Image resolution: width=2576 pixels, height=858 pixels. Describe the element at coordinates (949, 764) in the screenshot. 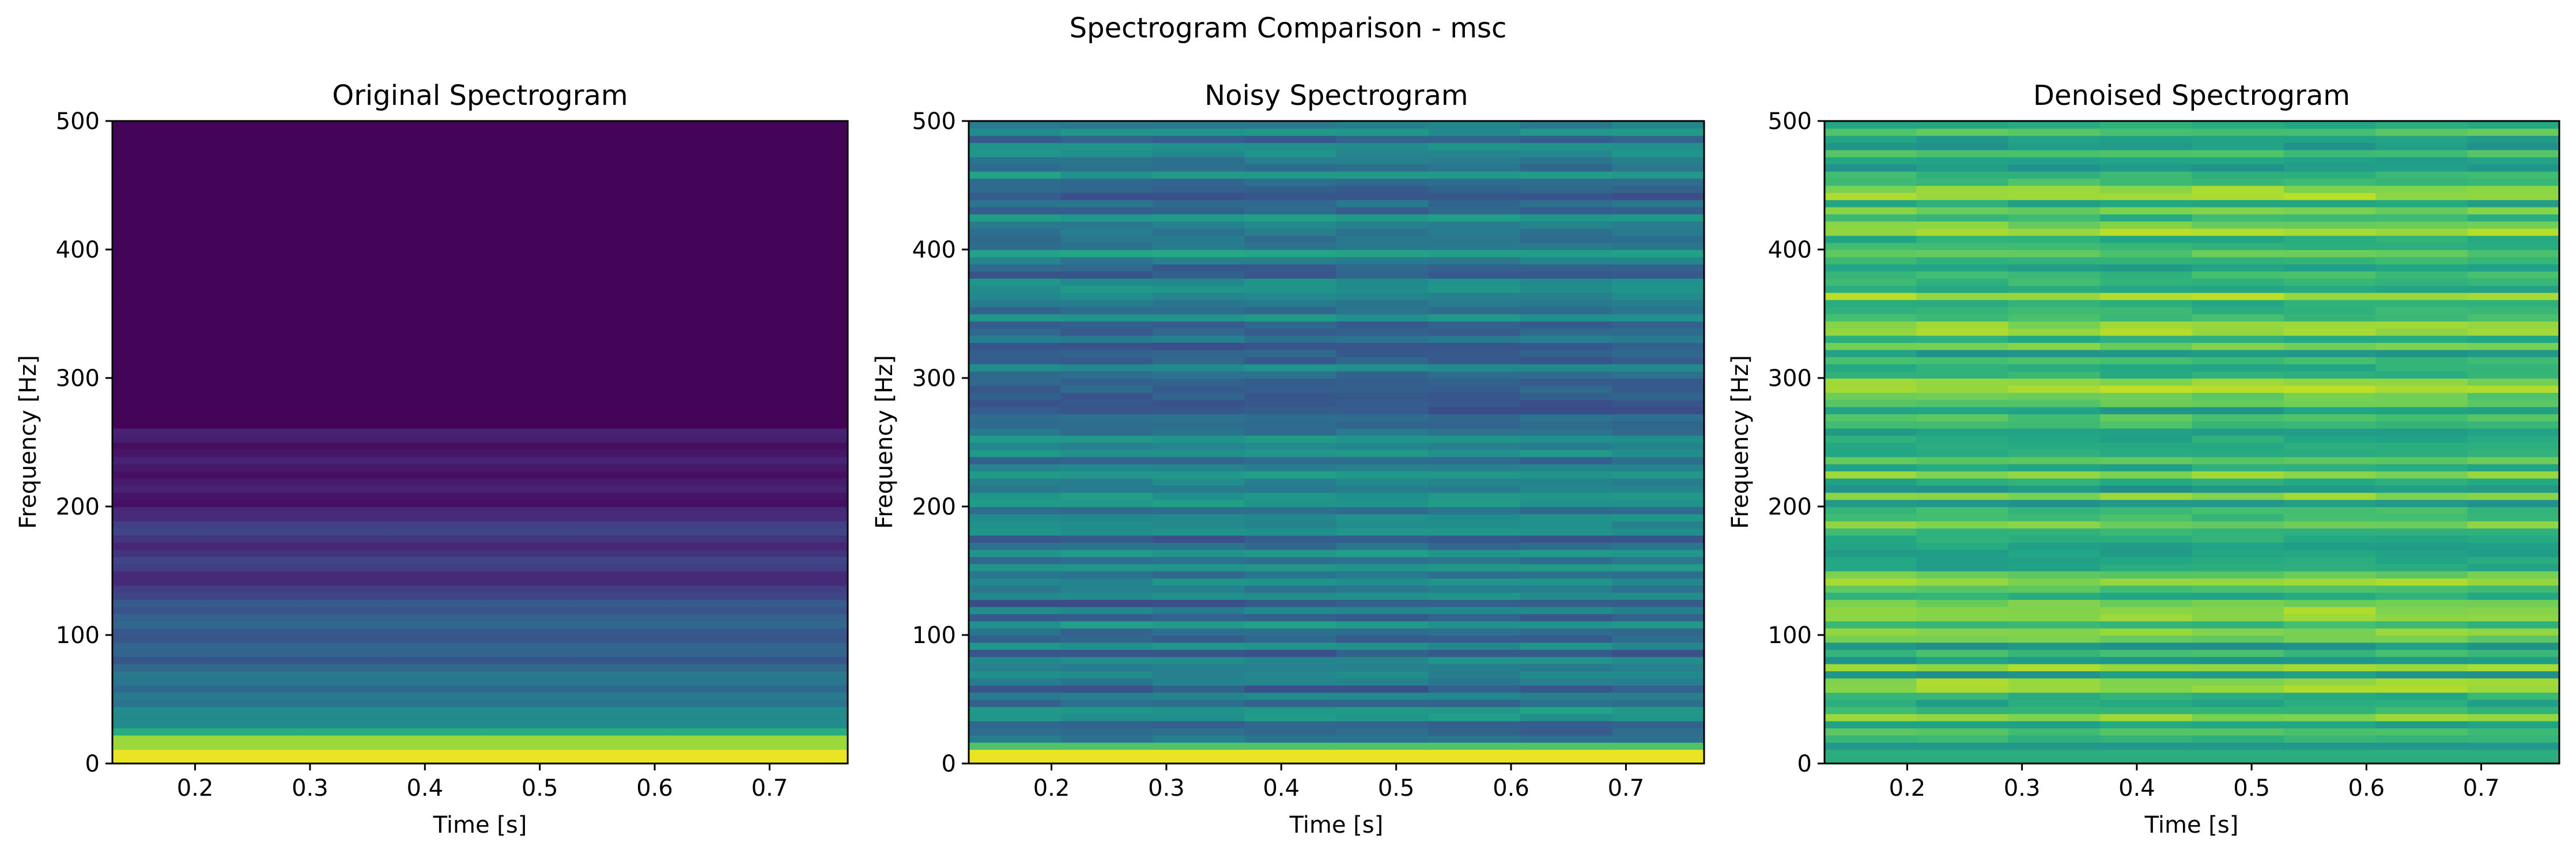

I see `y-tick-label: 0` at that location.